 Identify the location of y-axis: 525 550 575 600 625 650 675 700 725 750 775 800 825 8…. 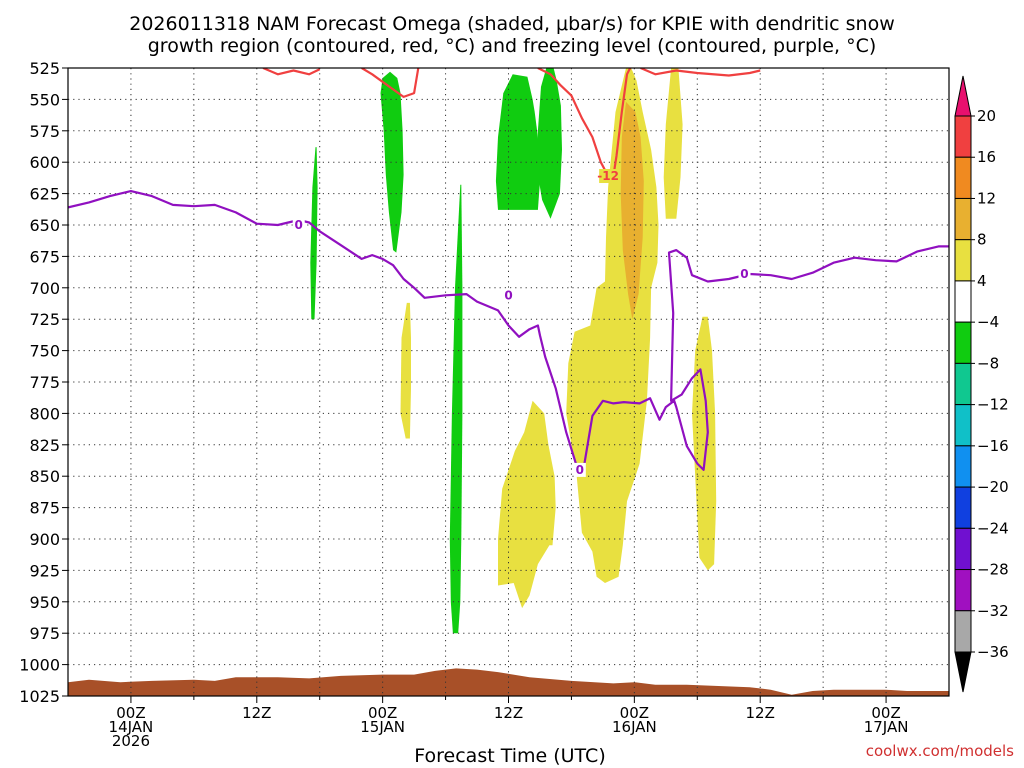
(43, 382).